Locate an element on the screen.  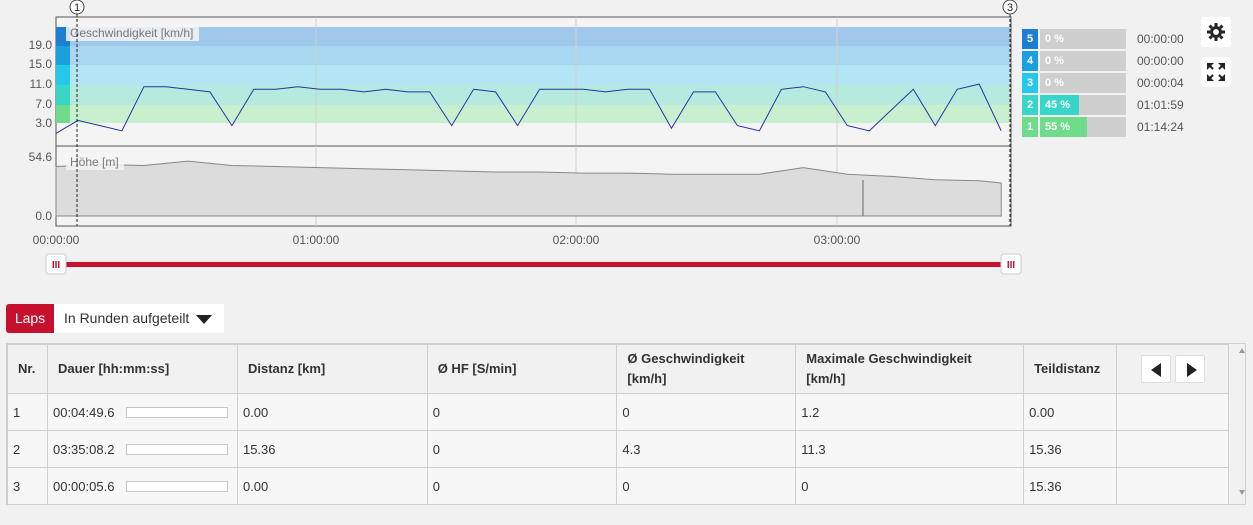
settings-button is located at coordinates (1216, 32).